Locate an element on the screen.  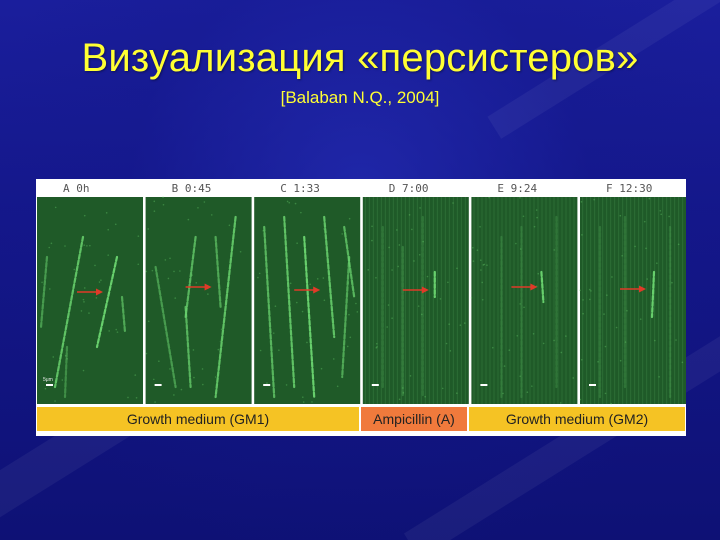
scale-bar is located at coordinates (592, 385).